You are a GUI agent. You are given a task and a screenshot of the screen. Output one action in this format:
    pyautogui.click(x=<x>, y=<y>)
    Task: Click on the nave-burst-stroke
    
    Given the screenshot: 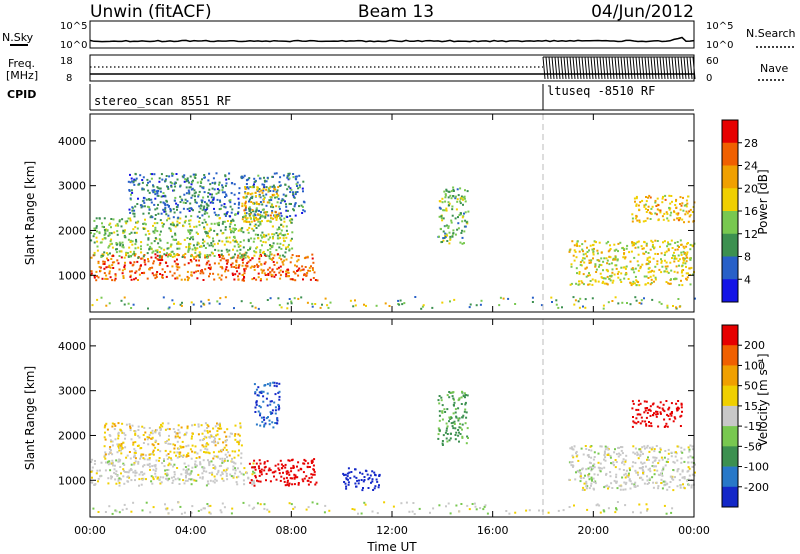 What is the action you would take?
    pyautogui.click(x=613, y=68)
    